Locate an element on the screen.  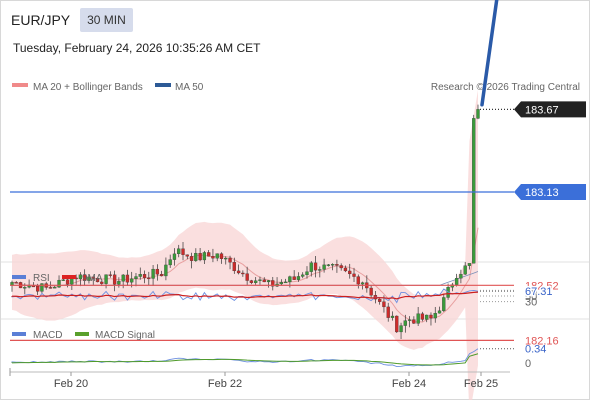
ma50-legend-swatch is located at coordinates (163, 85).